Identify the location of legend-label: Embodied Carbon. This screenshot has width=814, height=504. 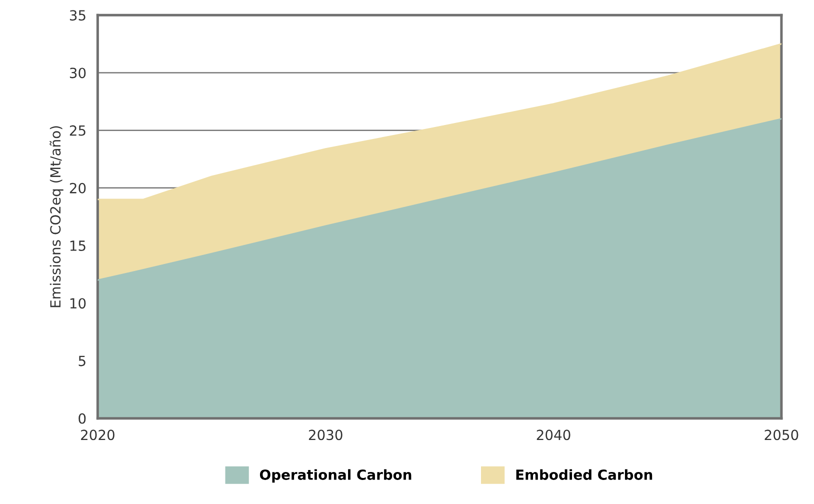
(584, 474).